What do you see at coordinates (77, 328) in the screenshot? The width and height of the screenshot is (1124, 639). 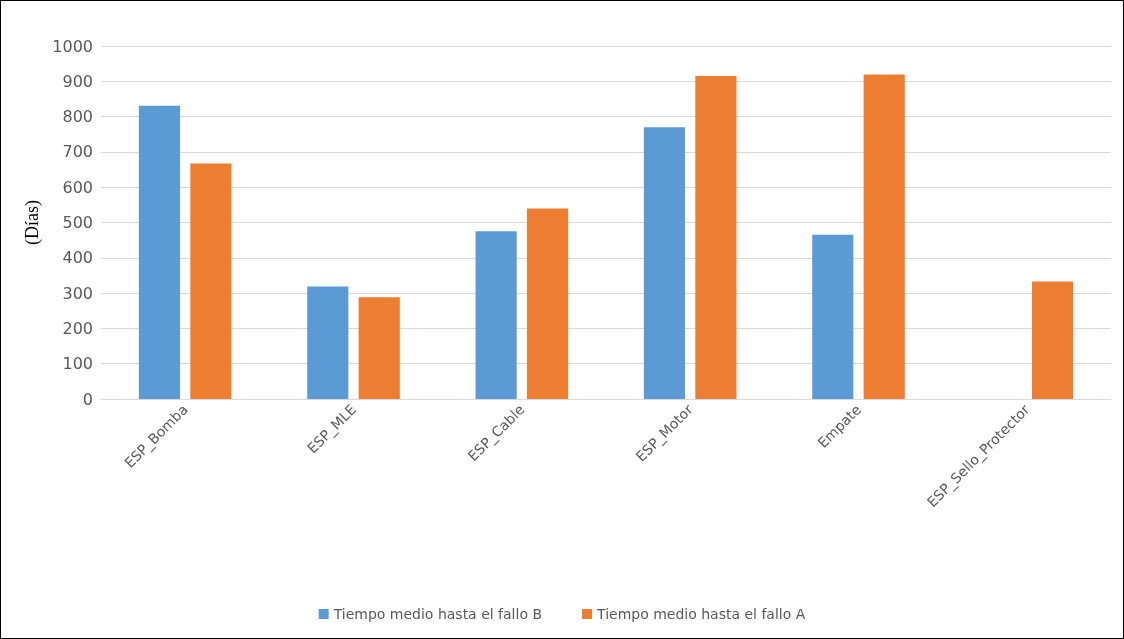 I see `y-tick-label: 200` at bounding box center [77, 328].